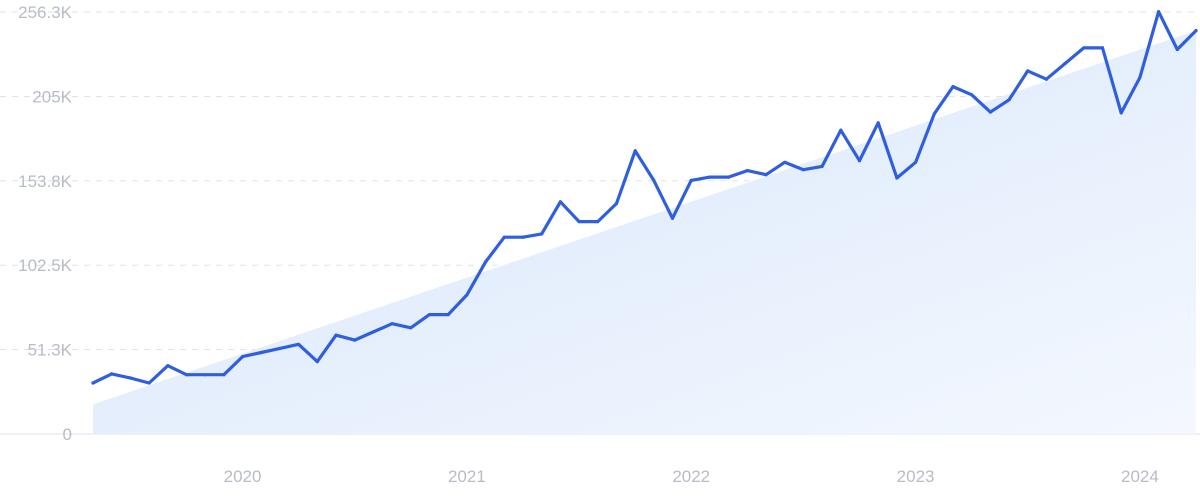 The height and width of the screenshot is (499, 1200). What do you see at coordinates (45, 12) in the screenshot?
I see `y-tick-label: 256.3K` at bounding box center [45, 12].